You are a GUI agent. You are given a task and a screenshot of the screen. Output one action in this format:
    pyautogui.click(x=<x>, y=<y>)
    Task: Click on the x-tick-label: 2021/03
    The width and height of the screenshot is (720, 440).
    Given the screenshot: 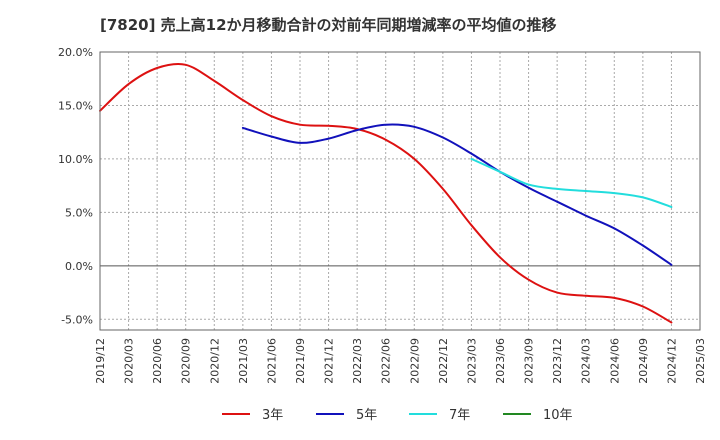 What is the action you would take?
    pyautogui.click(x=243, y=361)
    